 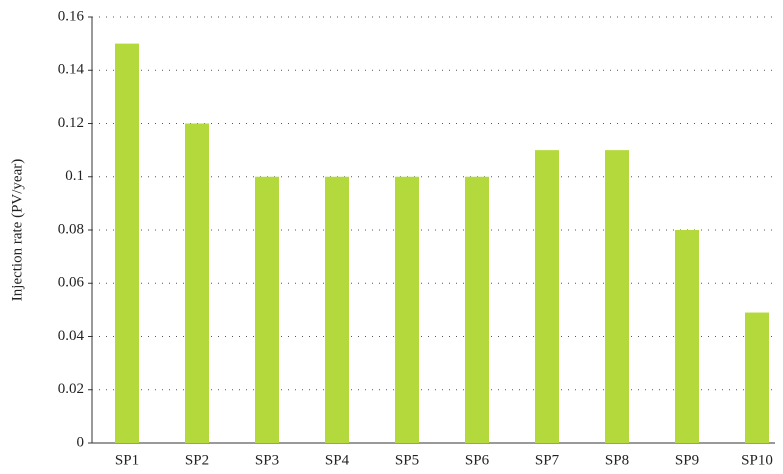 What do you see at coordinates (71, 70) in the screenshot?
I see `y-tick-label: 0.14` at bounding box center [71, 70].